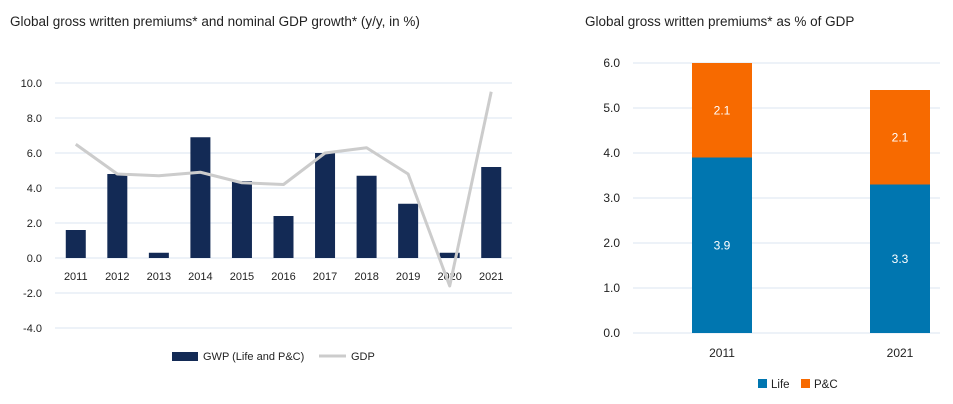 This screenshot has height=404, width=953. I want to click on y-tick-label: -2.0, so click(32, 294).